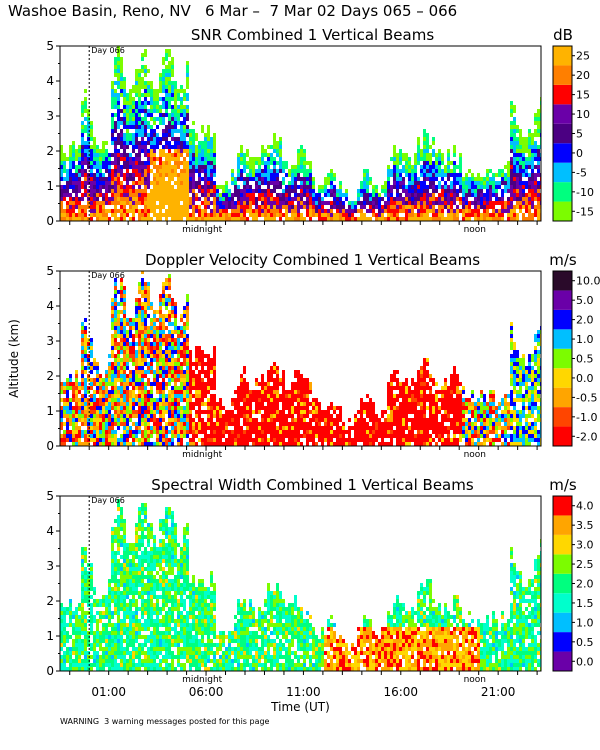 This screenshot has width=600, height=750. I want to click on x-tick-label: 01:00, so click(108, 692).